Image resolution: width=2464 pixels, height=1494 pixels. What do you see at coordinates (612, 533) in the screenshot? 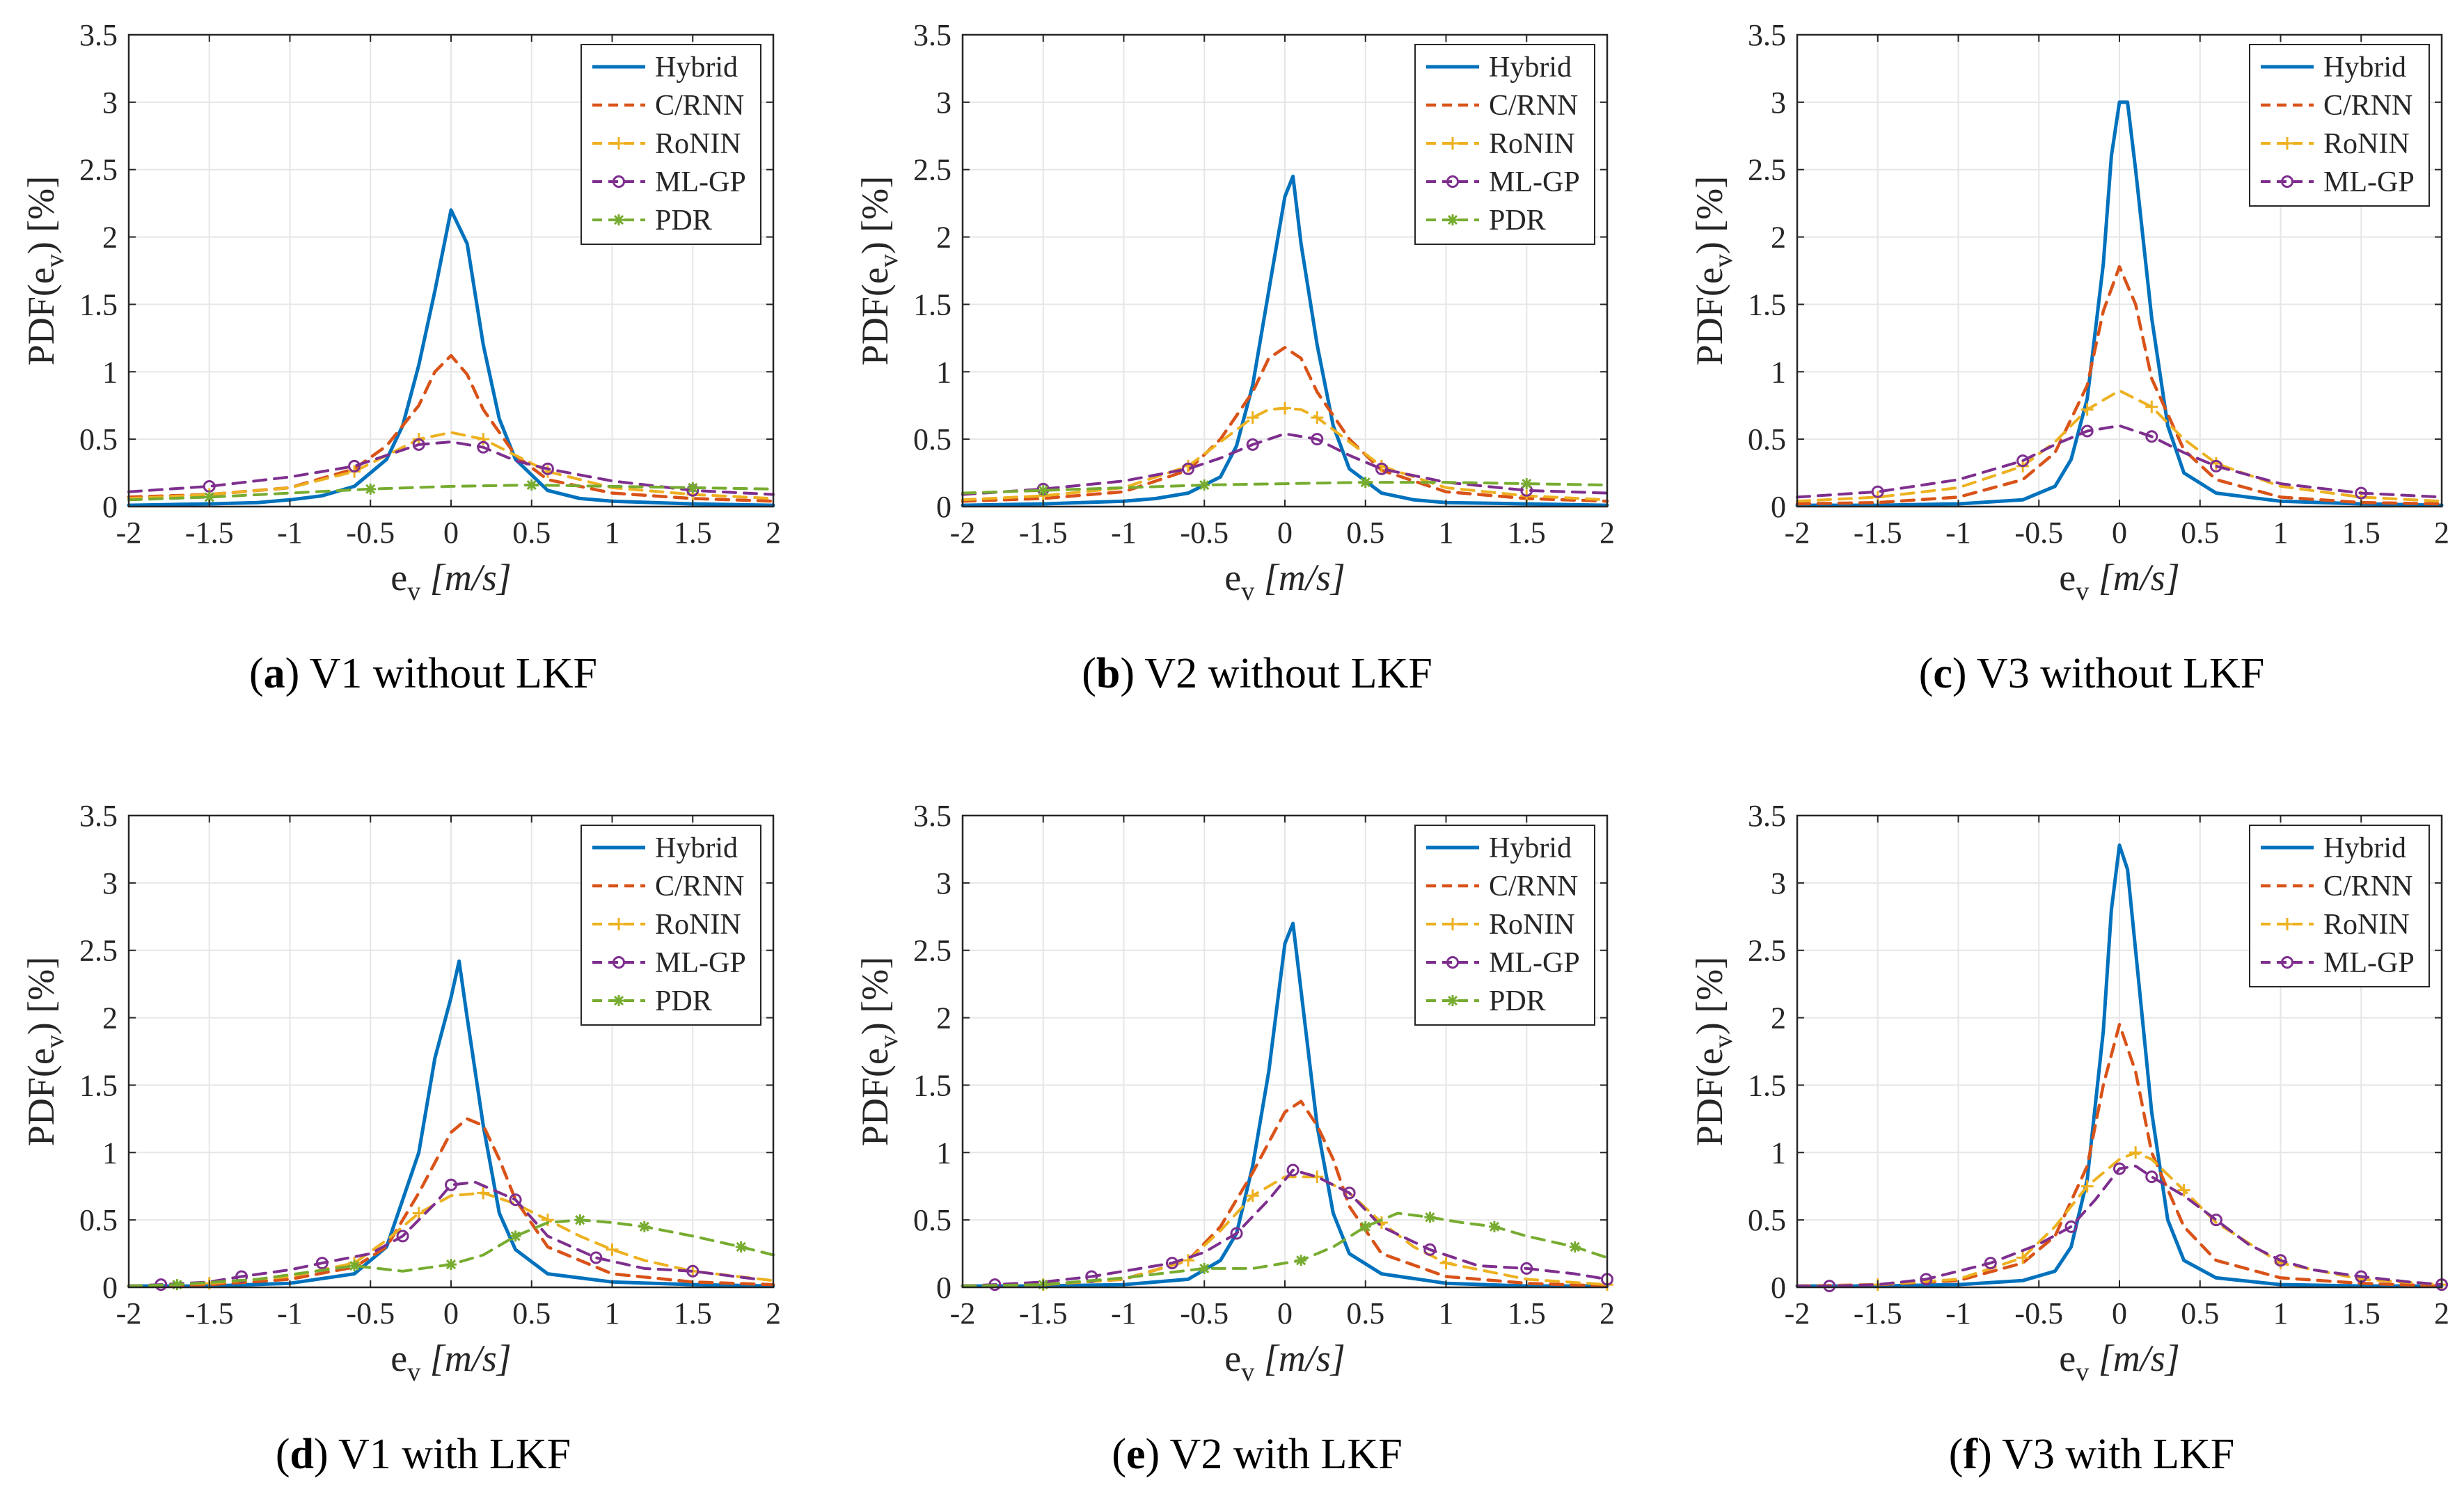
I see `x-tick-label: 1` at bounding box center [612, 533].